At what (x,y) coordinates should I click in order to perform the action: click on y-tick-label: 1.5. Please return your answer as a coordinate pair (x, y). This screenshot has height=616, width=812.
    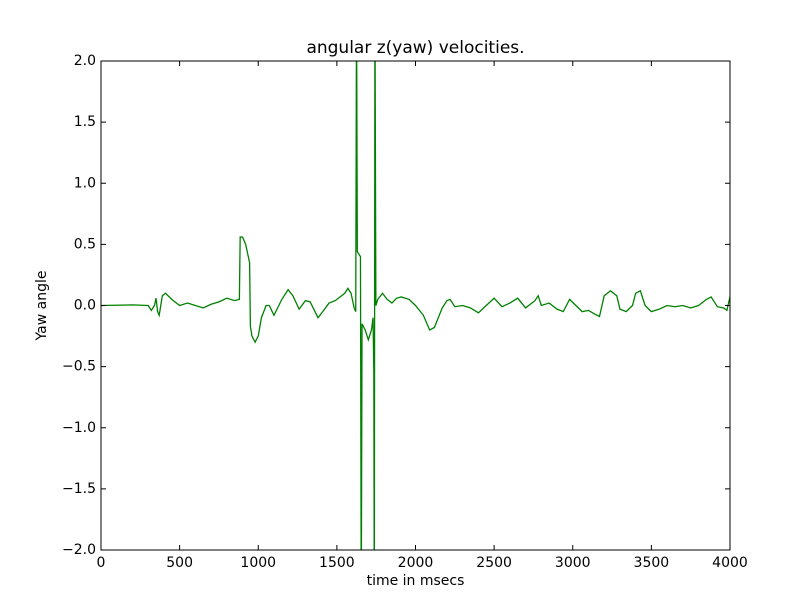
    Looking at the image, I should click on (85, 122).